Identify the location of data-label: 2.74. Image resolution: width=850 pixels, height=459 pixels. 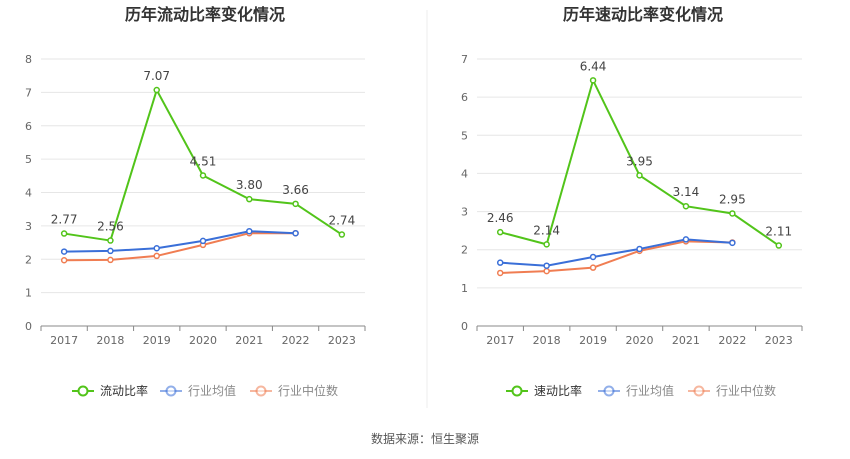
(341, 221).